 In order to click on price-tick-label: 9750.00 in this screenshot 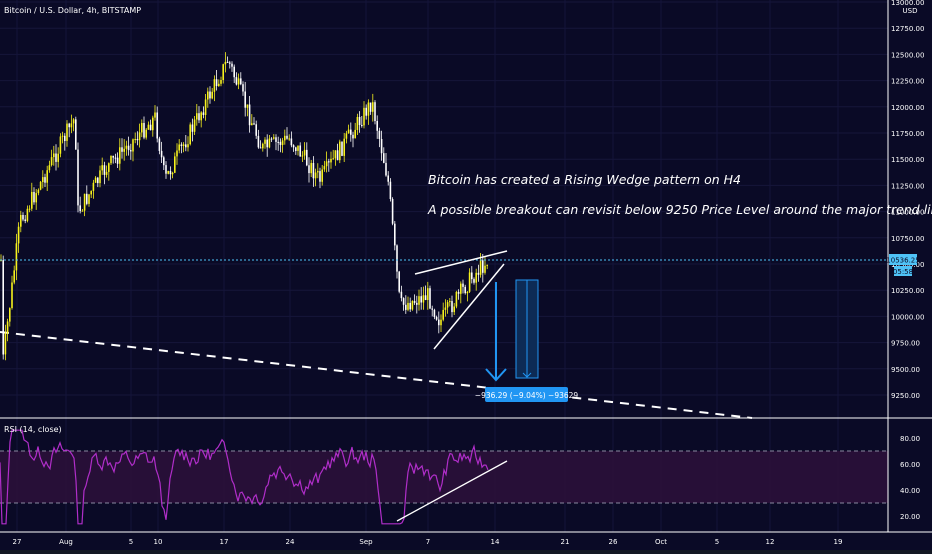, I will do `click(905, 344)`.